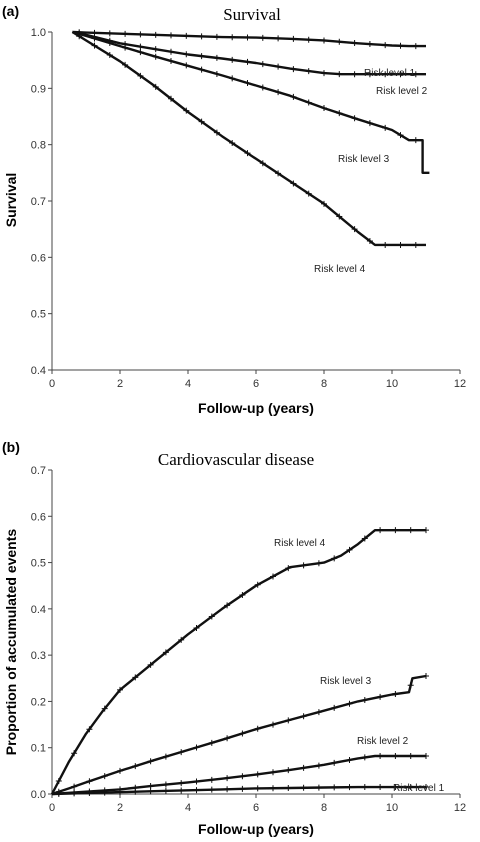 The image size is (480, 842). What do you see at coordinates (256, 829) in the screenshot?
I see `x-axis-label-cvd: Follow-up (years)` at bounding box center [256, 829].